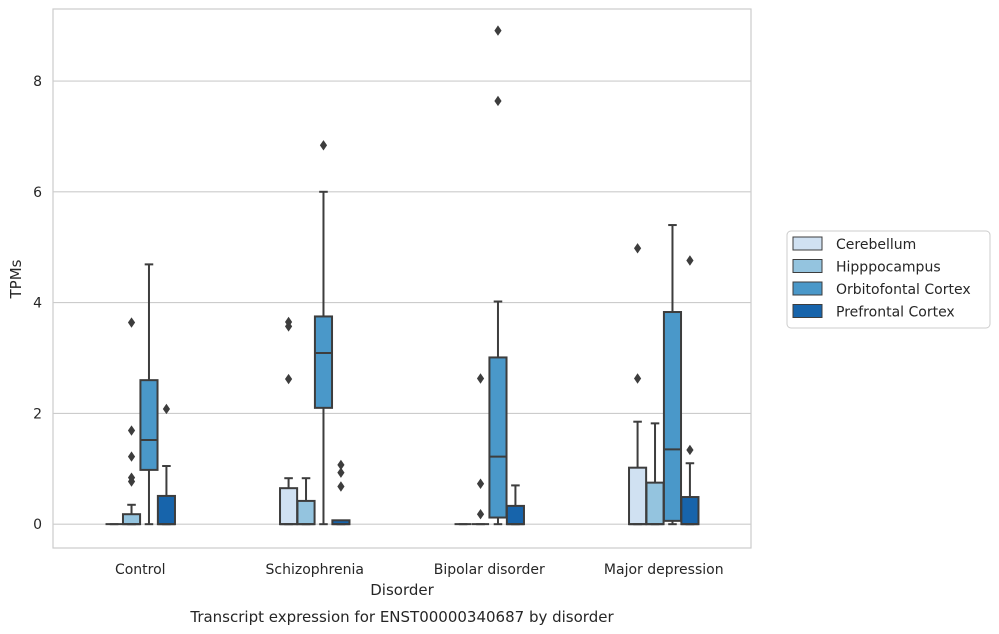 The height and width of the screenshot is (634, 999). What do you see at coordinates (140, 570) in the screenshot?
I see `x-tick-label: Control` at bounding box center [140, 570].